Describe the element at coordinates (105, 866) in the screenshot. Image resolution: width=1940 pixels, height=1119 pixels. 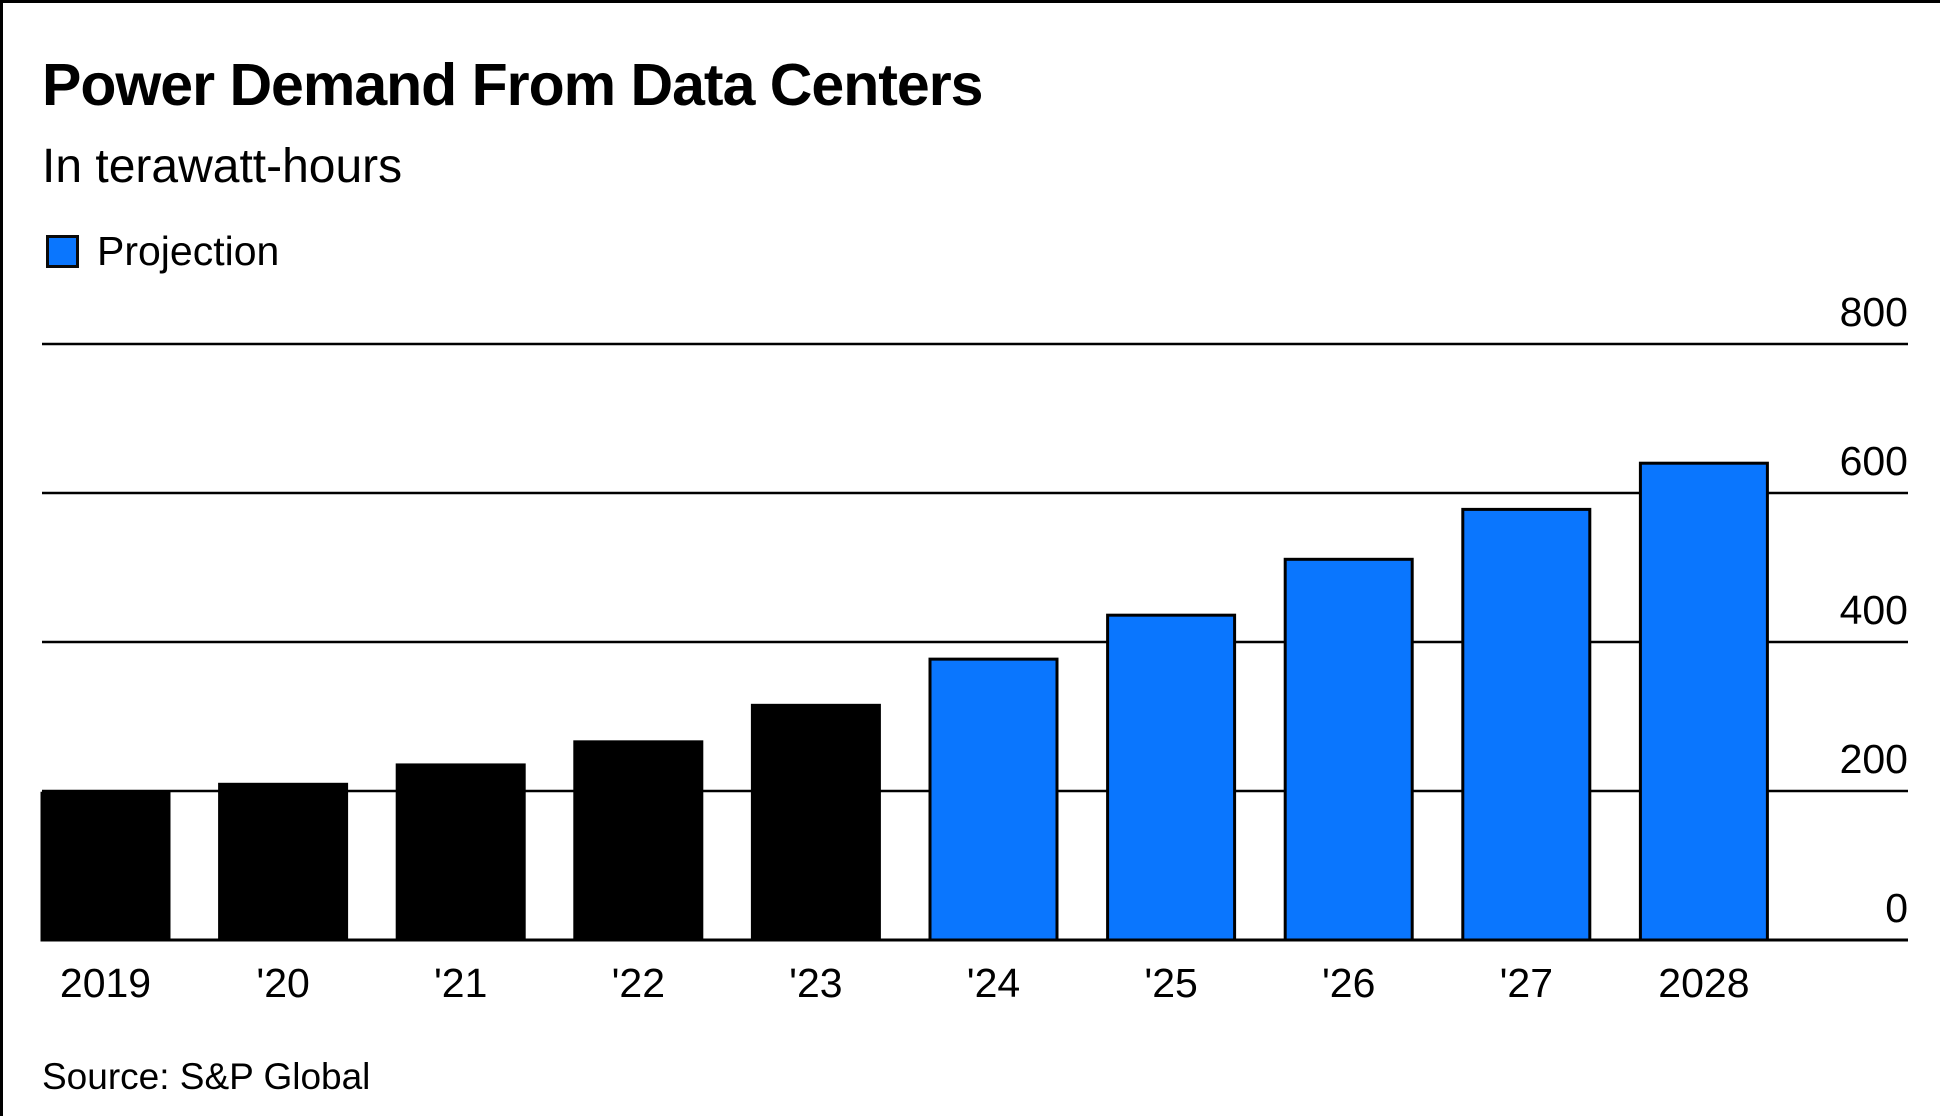
I see `bar-2019` at that location.